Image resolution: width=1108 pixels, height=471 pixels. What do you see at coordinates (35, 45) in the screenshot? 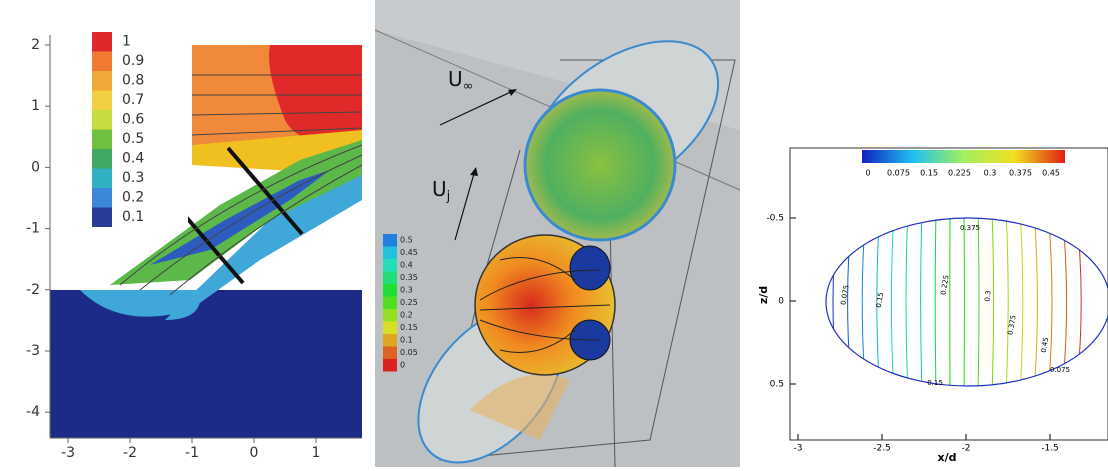
I see `y-tick-label: 2` at bounding box center [35, 45].